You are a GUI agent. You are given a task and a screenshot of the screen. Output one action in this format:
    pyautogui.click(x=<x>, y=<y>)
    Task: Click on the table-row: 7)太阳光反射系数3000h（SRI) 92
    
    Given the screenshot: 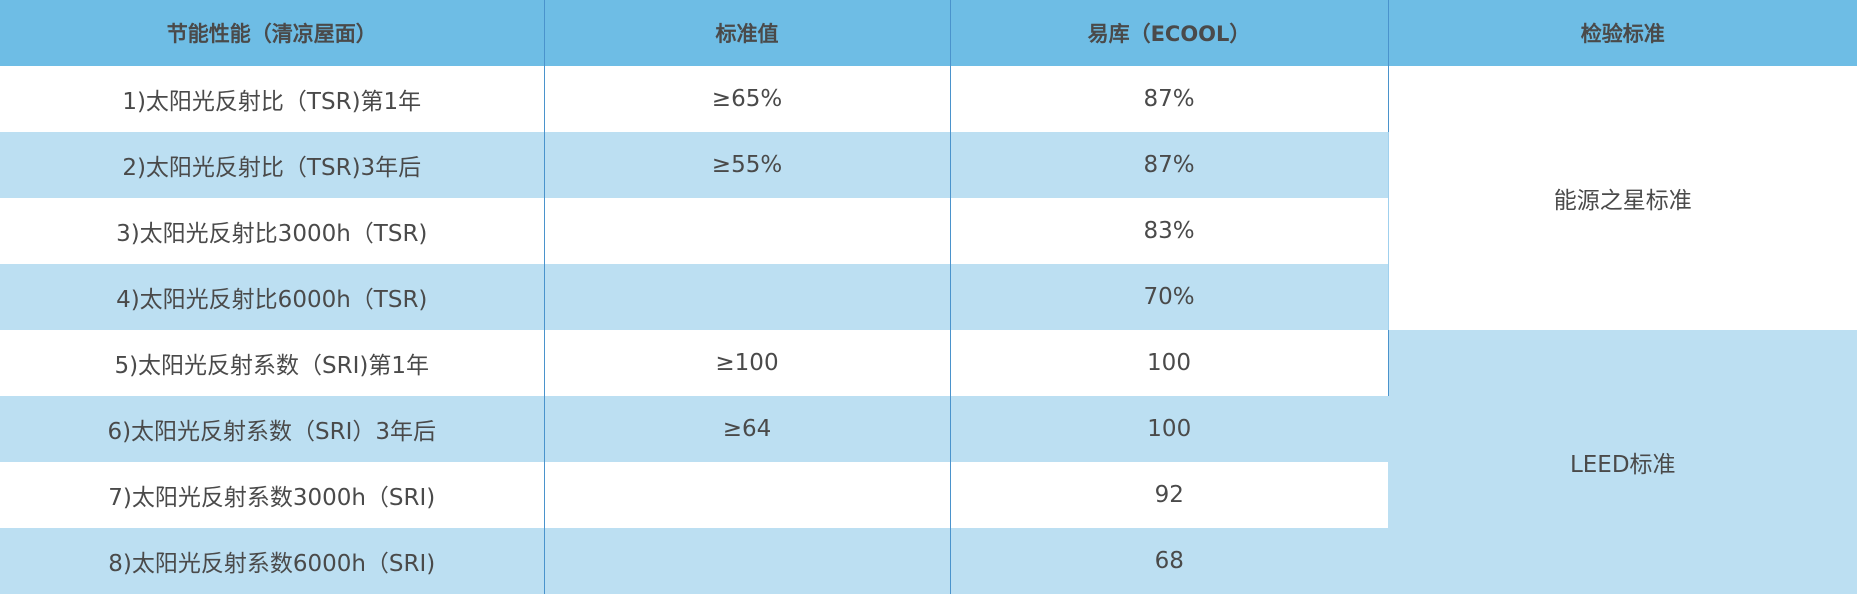 What is the action you would take?
    pyautogui.click(x=928, y=495)
    